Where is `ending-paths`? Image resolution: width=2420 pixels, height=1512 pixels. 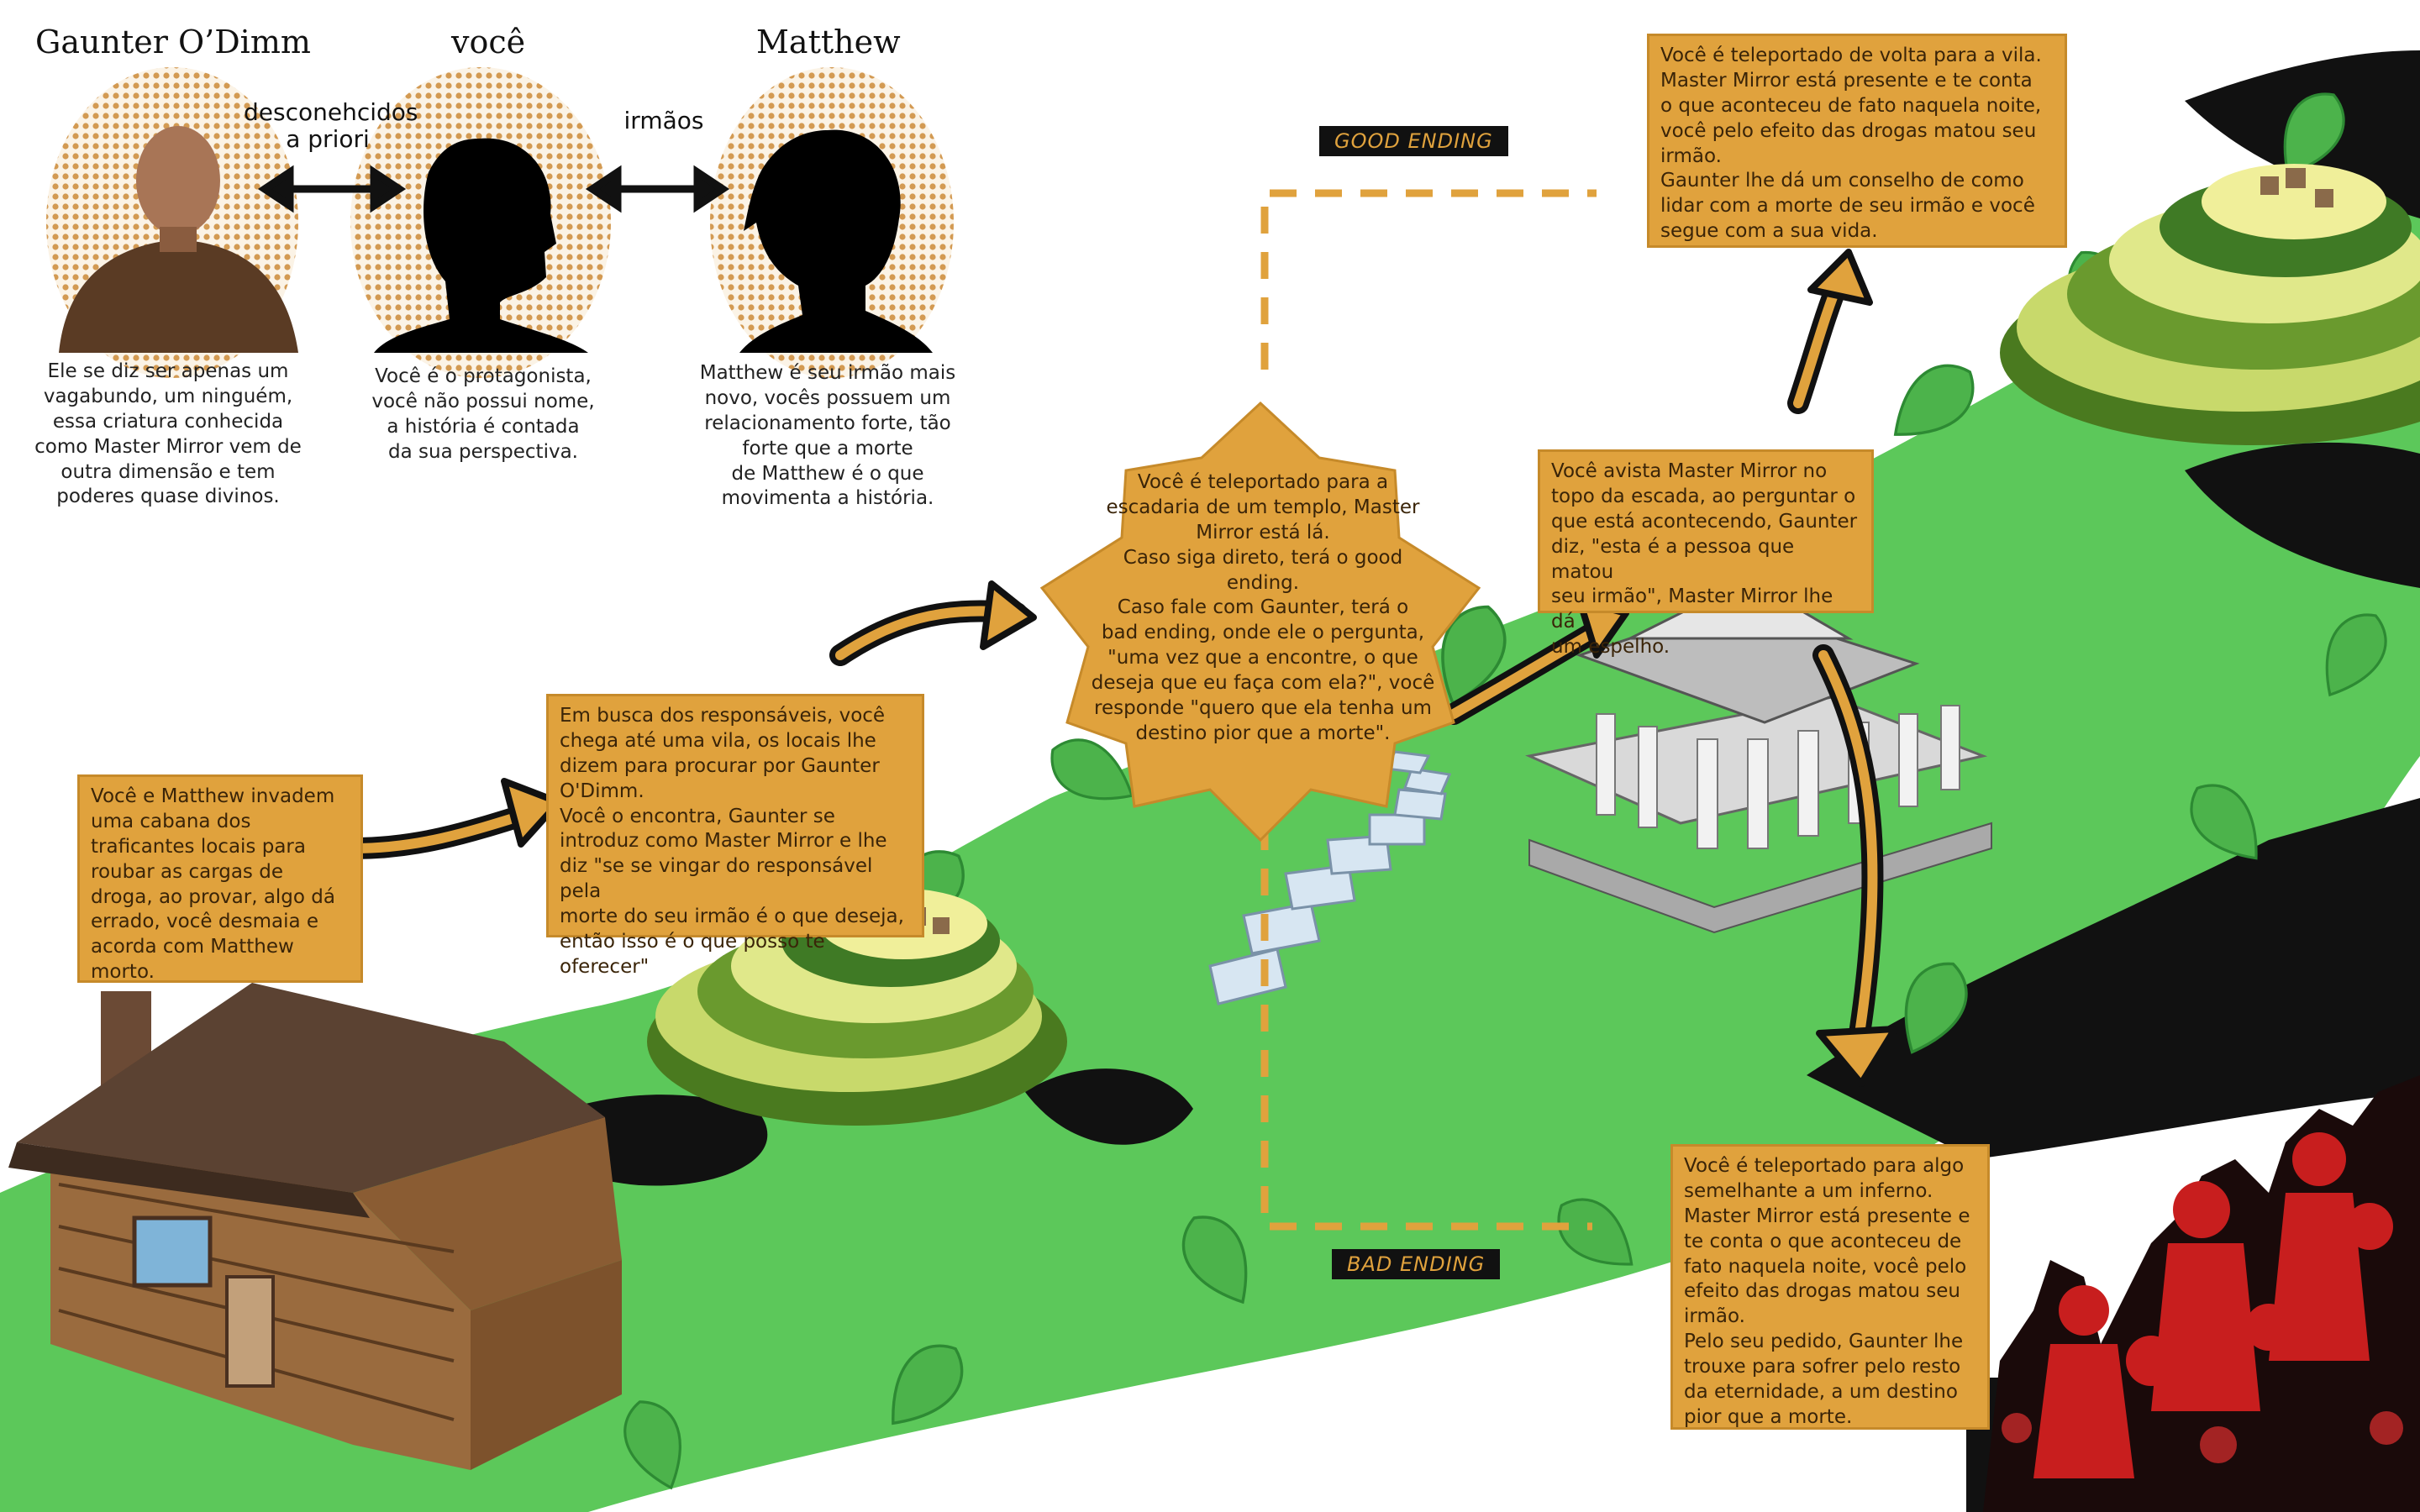 ending-paths is located at coordinates (1428, 710).